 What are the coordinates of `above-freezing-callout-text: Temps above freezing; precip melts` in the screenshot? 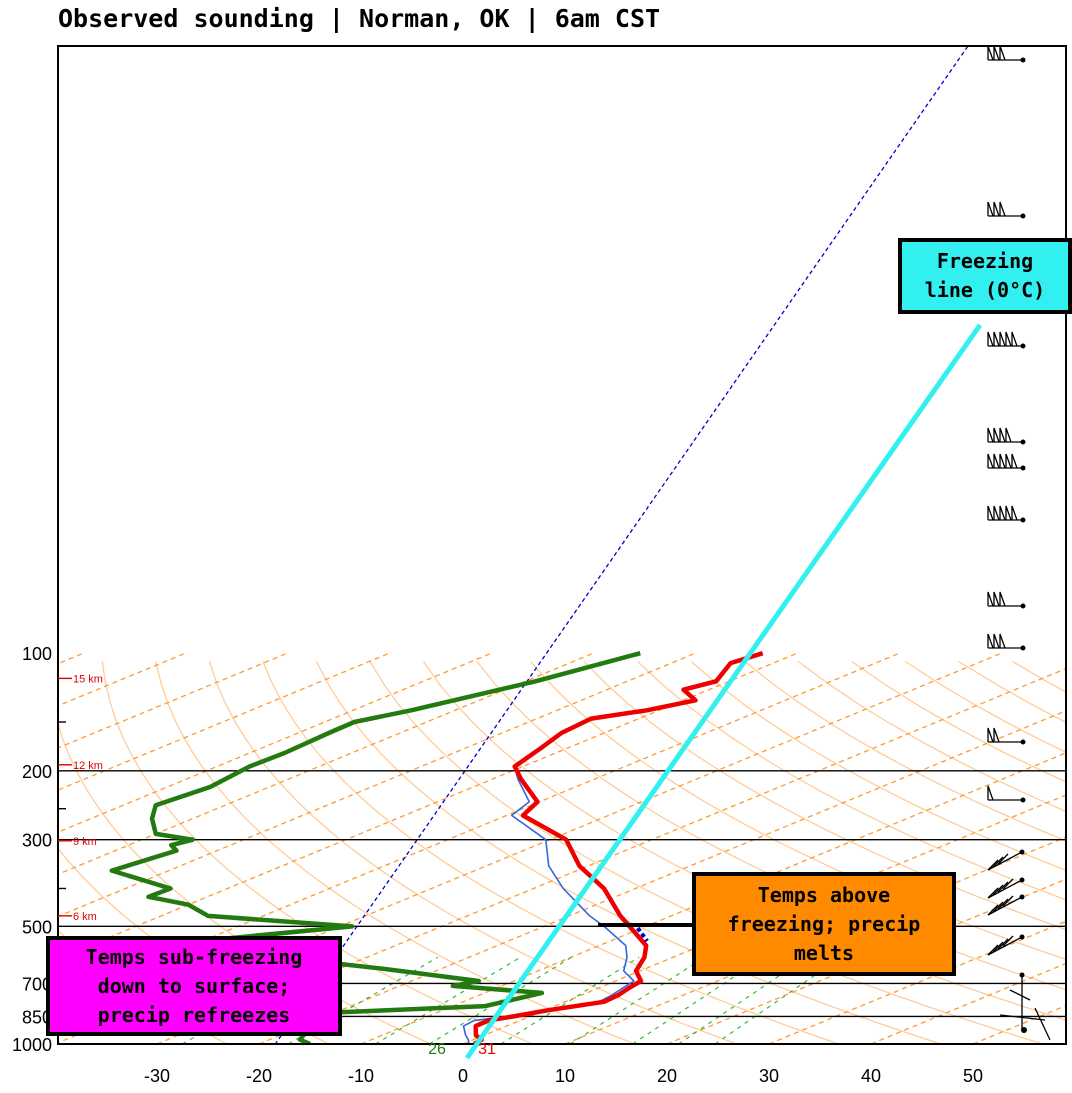 It's located at (824, 924).